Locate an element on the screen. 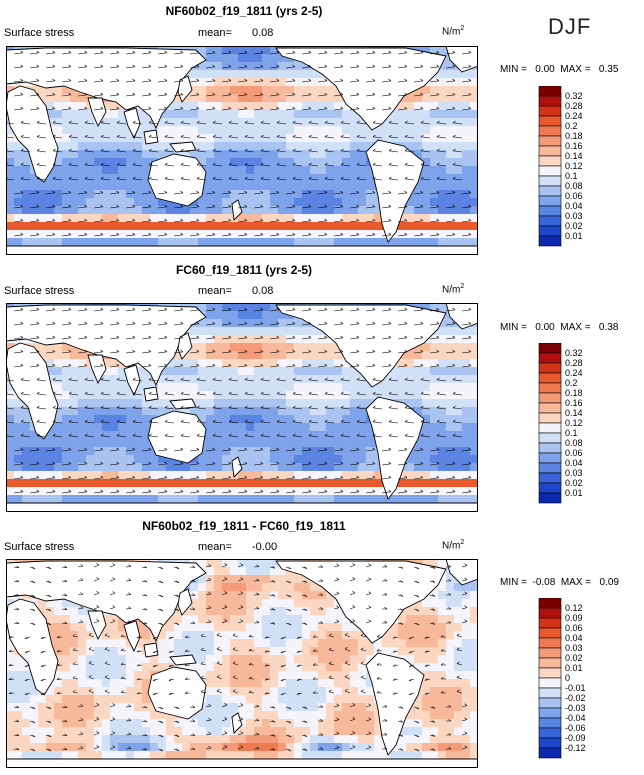 The width and height of the screenshot is (644, 775). colorbar-tick-label: 0.14 is located at coordinates (574, 156).